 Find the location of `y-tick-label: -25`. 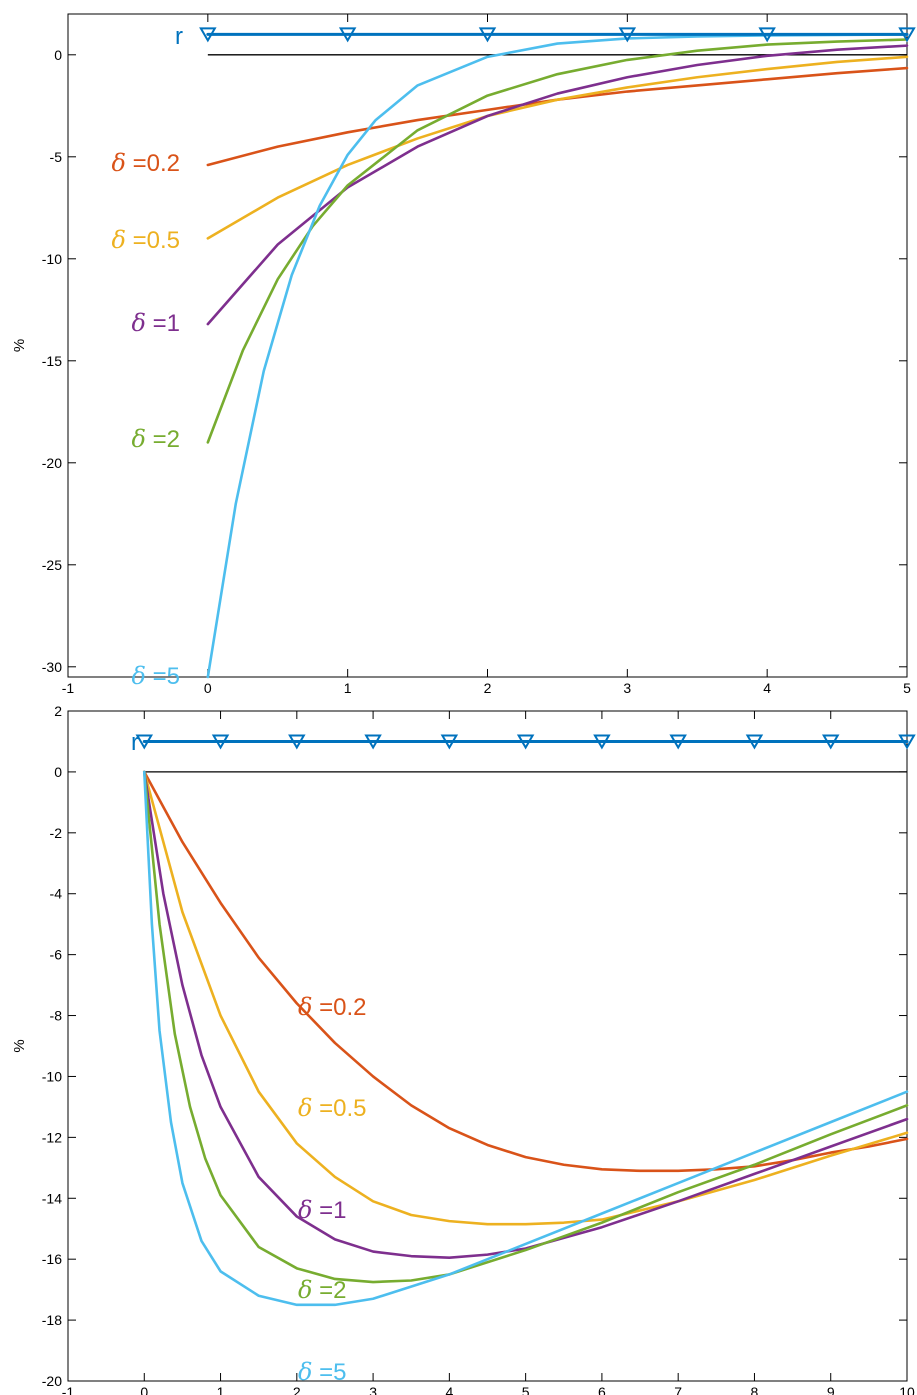

y-tick-label: -25 is located at coordinates (52, 565).